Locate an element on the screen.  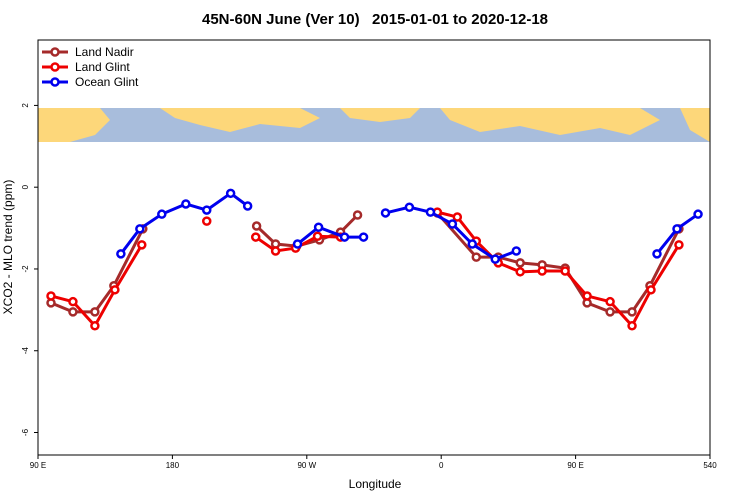
legend-label: Ocean Glint is located at coordinates (107, 82).